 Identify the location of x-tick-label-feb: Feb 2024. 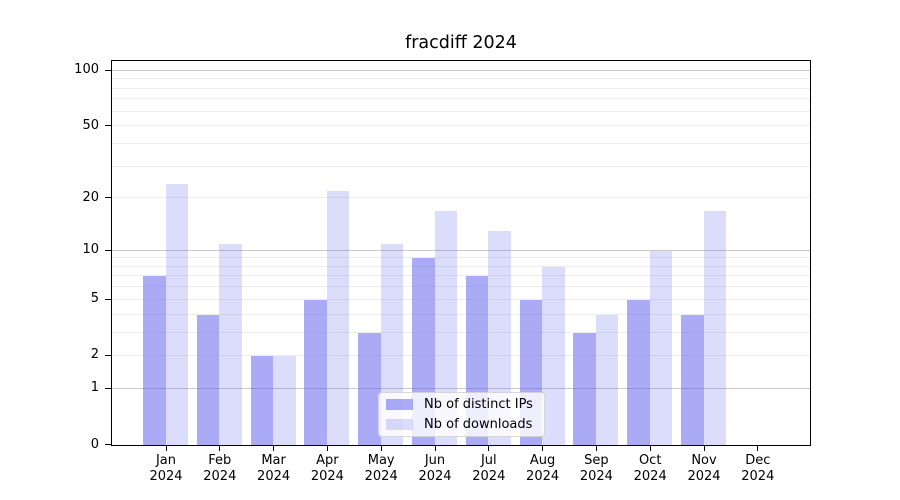
(220, 469).